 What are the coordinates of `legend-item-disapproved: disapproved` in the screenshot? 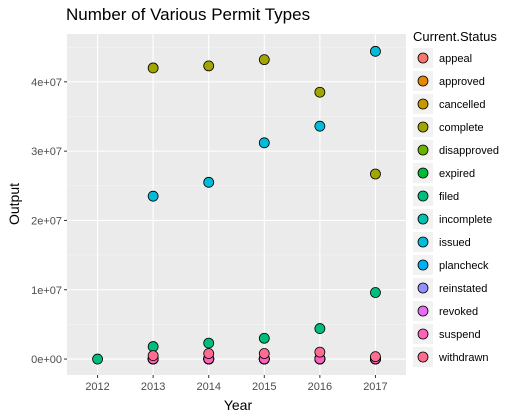 It's located at (456, 150).